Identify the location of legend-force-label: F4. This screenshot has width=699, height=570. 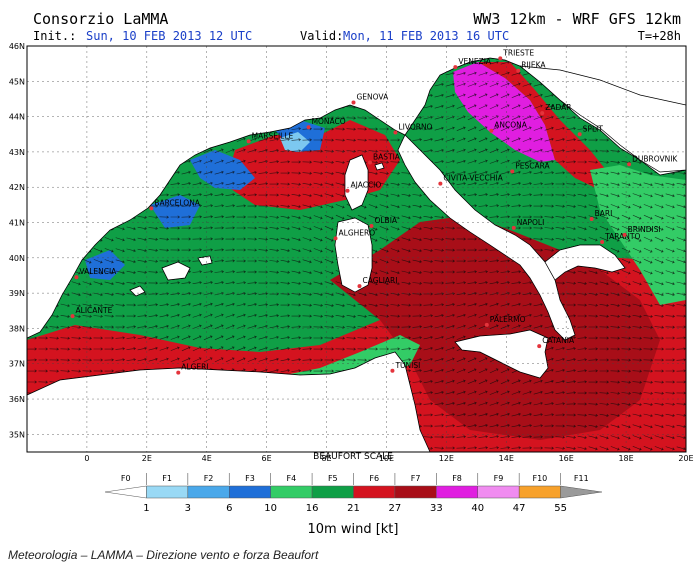
(292, 478).